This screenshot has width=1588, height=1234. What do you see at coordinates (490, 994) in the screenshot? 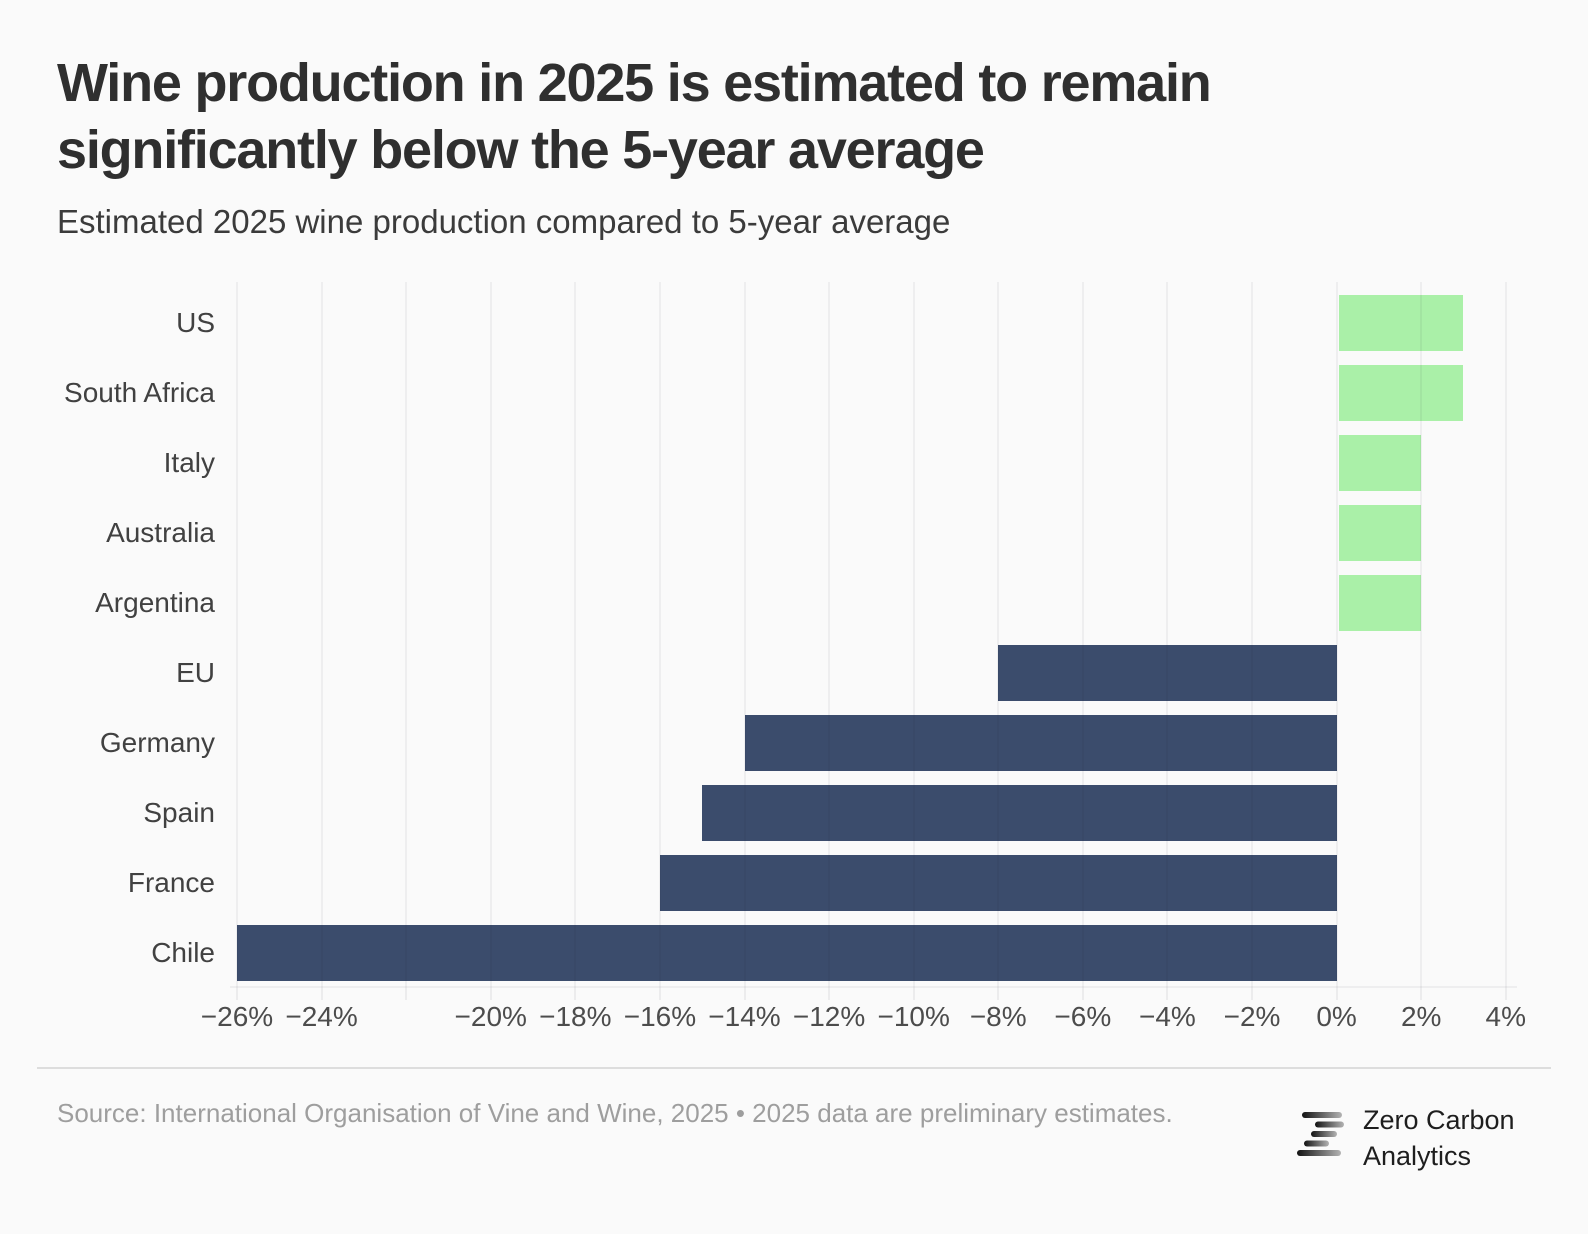
I see `tickmark--20` at bounding box center [490, 994].